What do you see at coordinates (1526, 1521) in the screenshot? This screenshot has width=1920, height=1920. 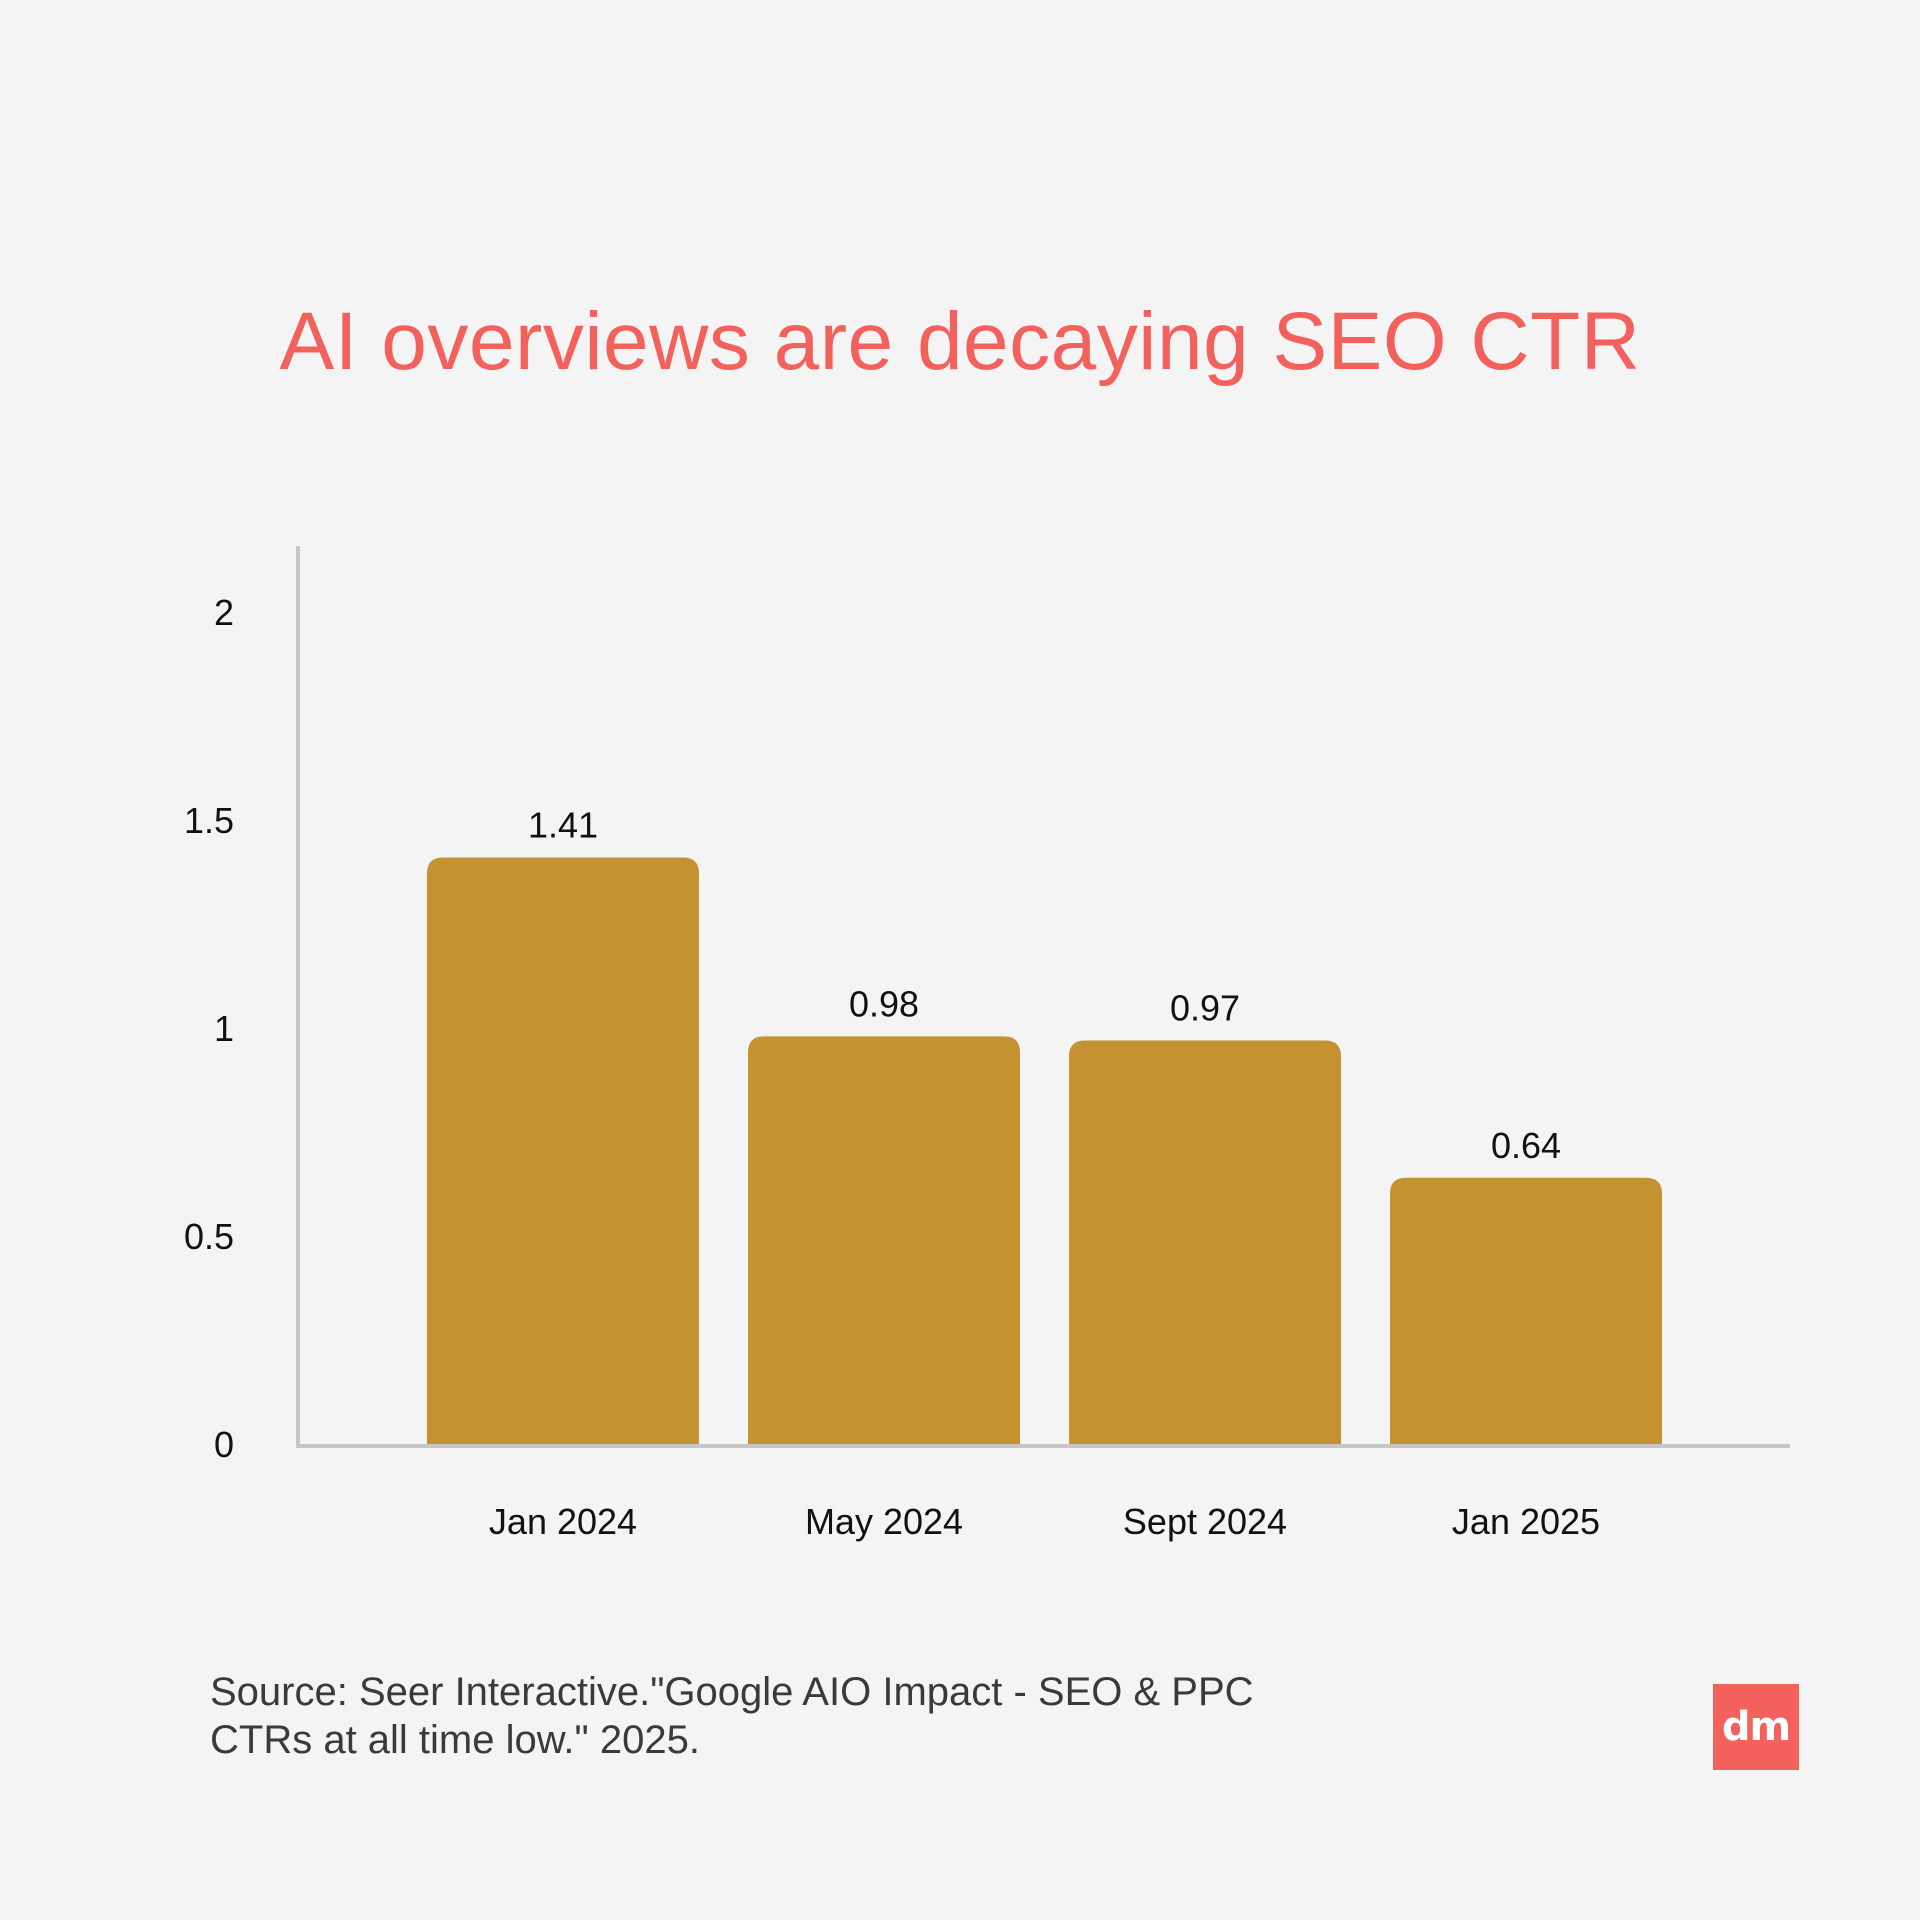 I see `x-tick-label: Jan 2025` at bounding box center [1526, 1521].